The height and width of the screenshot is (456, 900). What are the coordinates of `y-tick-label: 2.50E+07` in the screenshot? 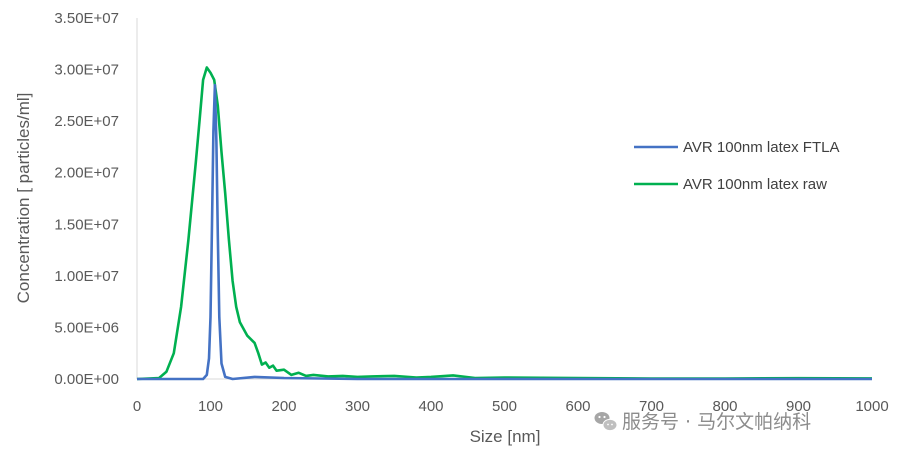 It's located at (86, 121).